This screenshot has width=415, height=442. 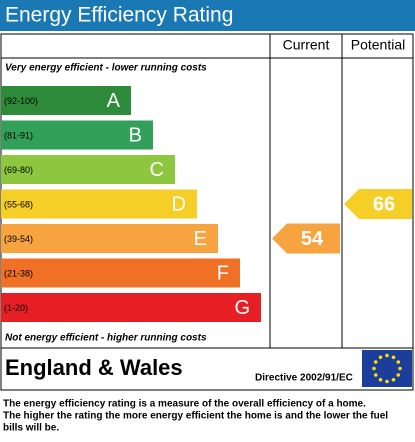 I want to click on potential-header: Potential, so click(x=378, y=45).